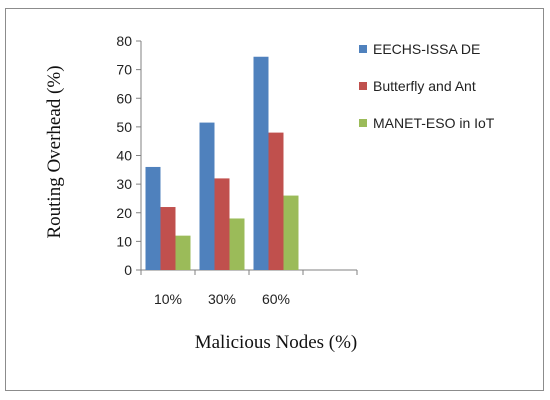  I want to click on x-axis-title: Malicious Nodes (%), so click(276, 342).